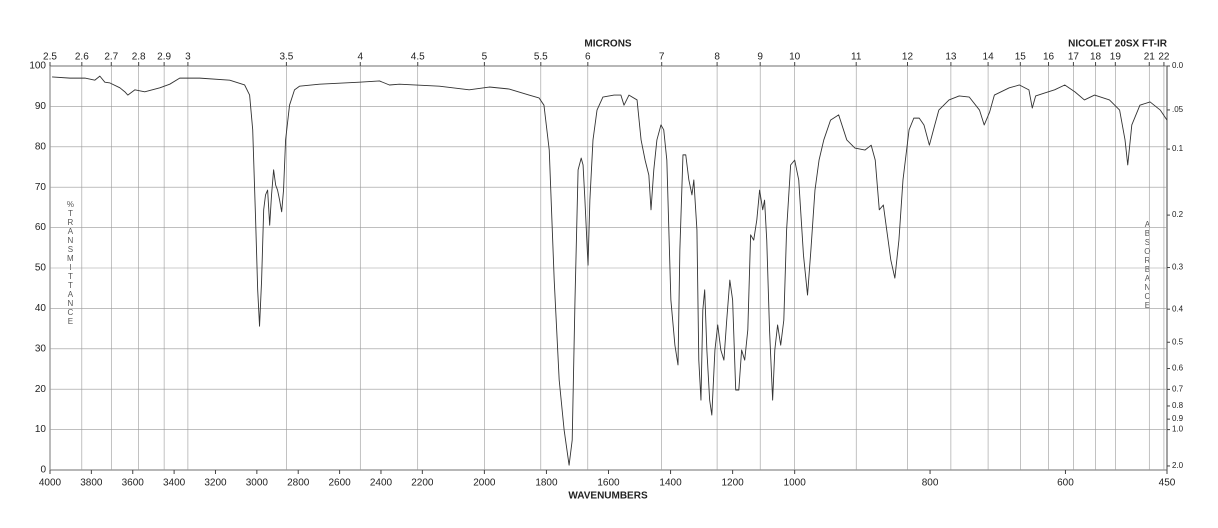 Image resolution: width=1218 pixels, height=528 pixels. Describe the element at coordinates (82, 57) in the screenshot. I see `x2-tick-label: 2.6` at that location.